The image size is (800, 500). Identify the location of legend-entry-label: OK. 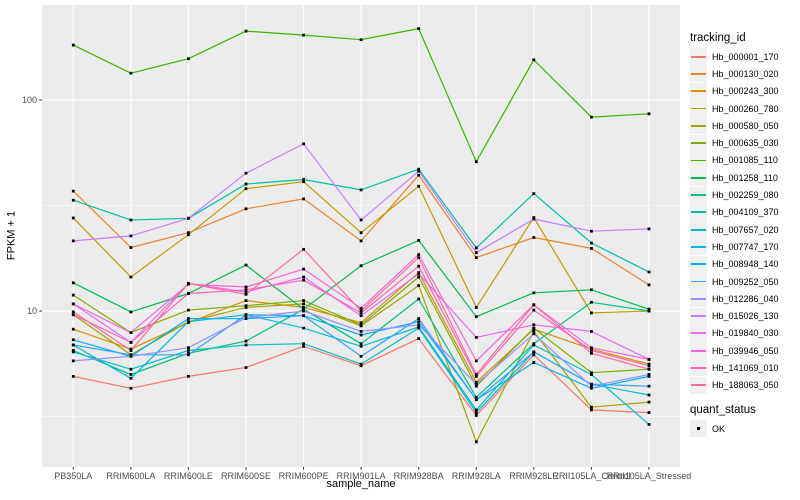
(719, 428).